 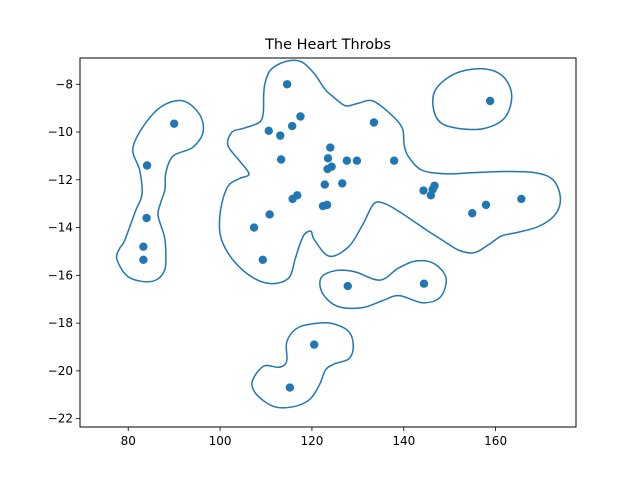 I want to click on y-tick-label: −20, so click(x=60, y=371).